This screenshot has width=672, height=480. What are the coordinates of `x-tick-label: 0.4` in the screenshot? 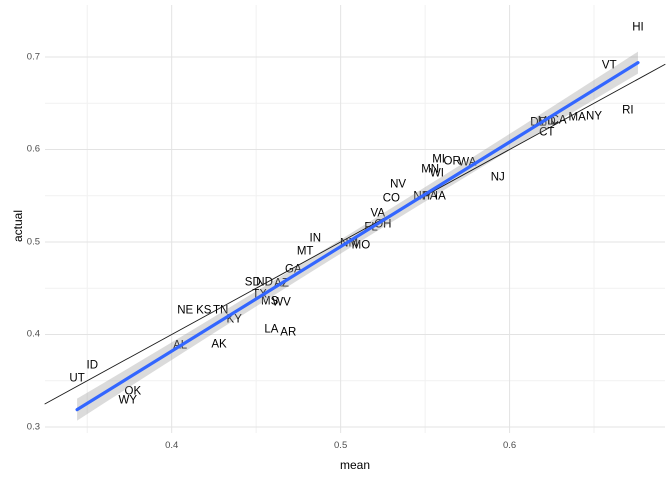 It's located at (172, 445).